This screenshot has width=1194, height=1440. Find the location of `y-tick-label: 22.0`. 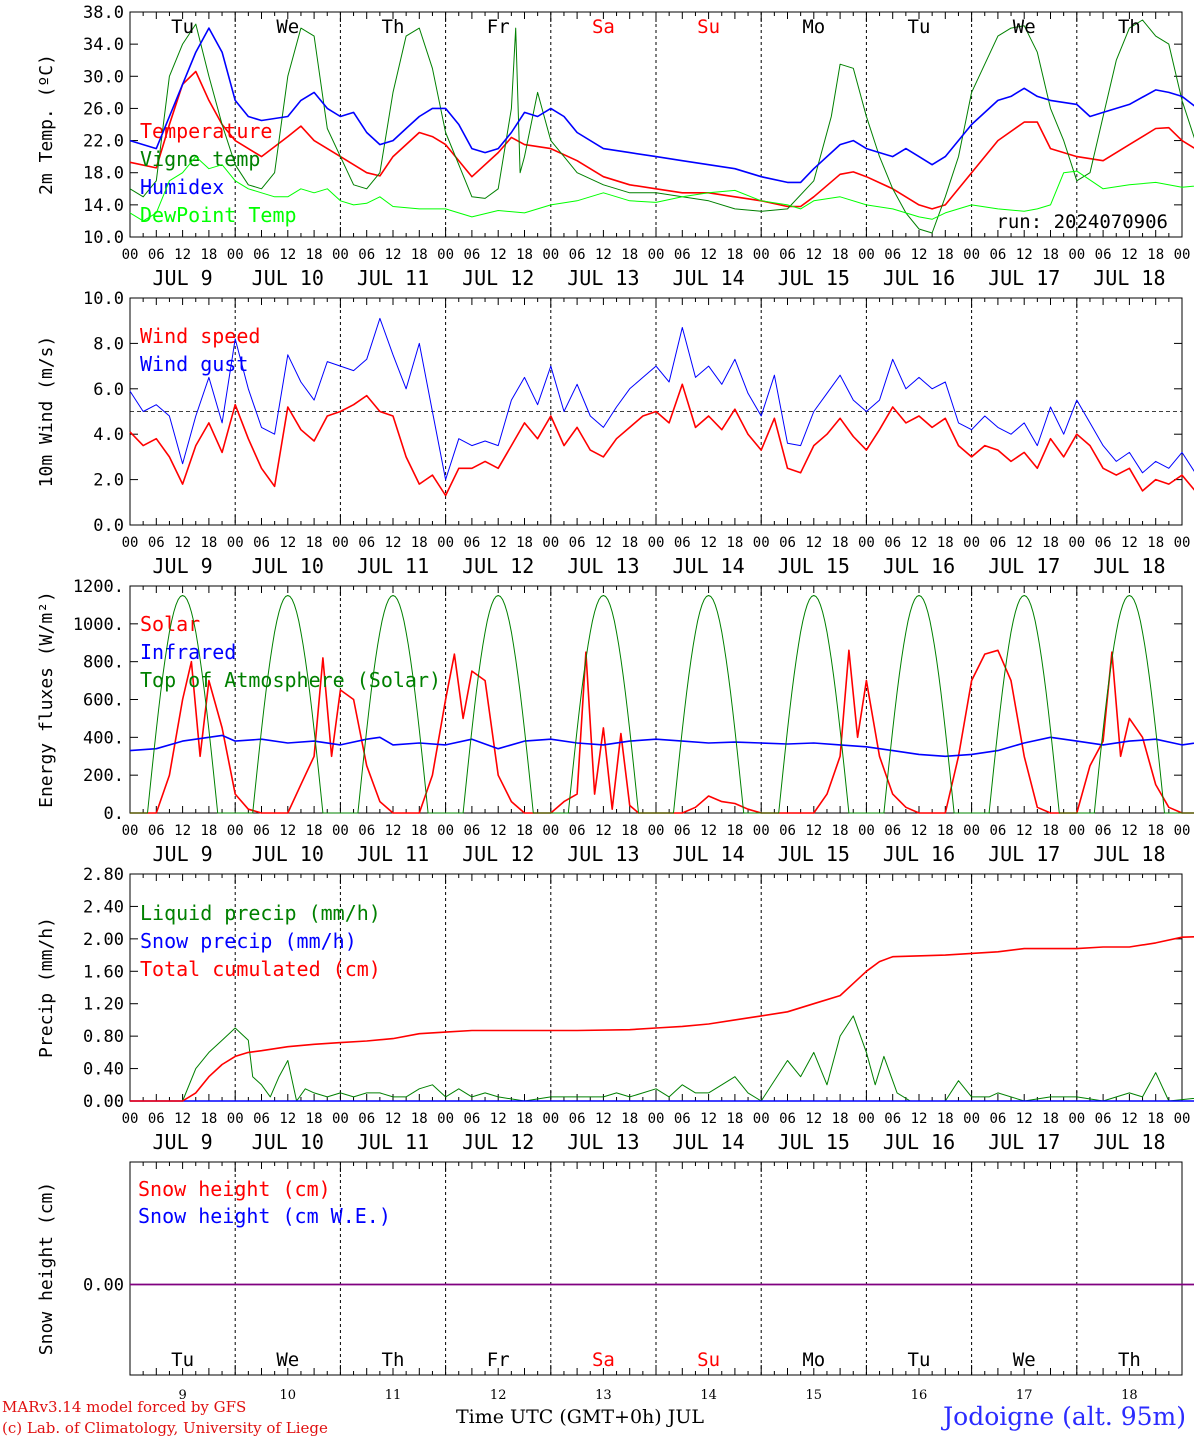

y-tick-label: 22.0 is located at coordinates (103, 142).